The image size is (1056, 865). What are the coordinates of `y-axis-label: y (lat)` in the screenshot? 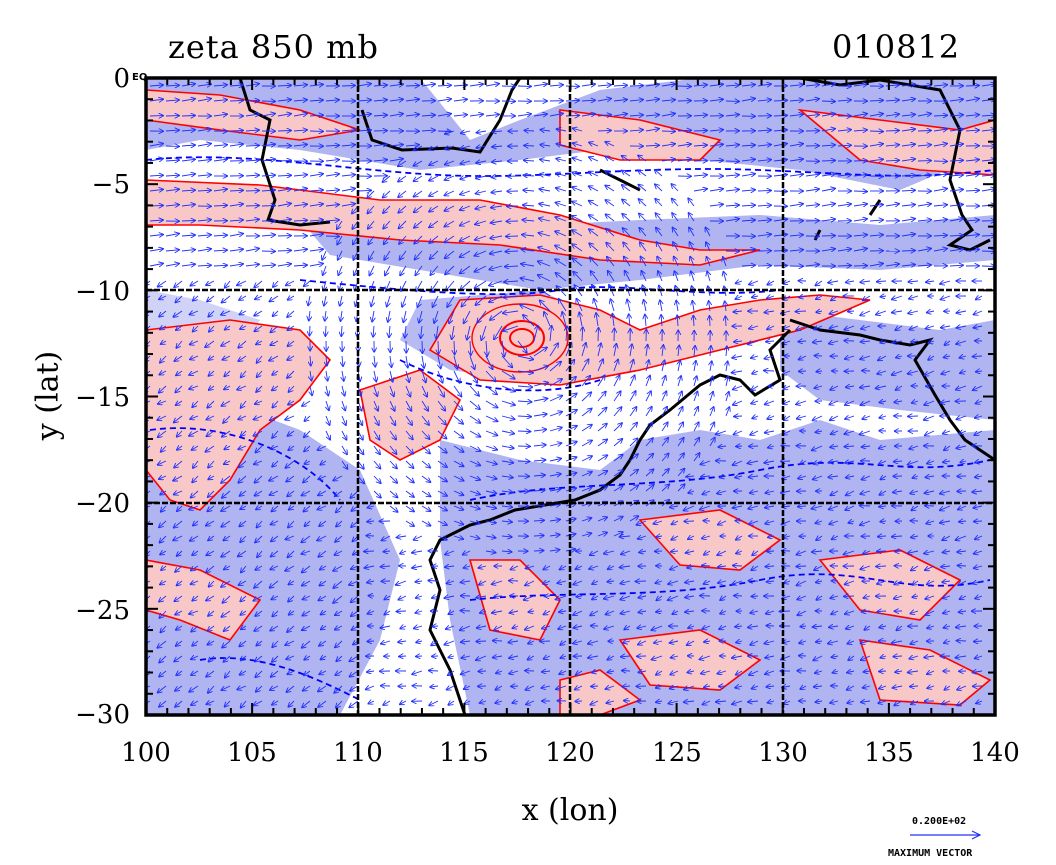 It's located at (48, 395).